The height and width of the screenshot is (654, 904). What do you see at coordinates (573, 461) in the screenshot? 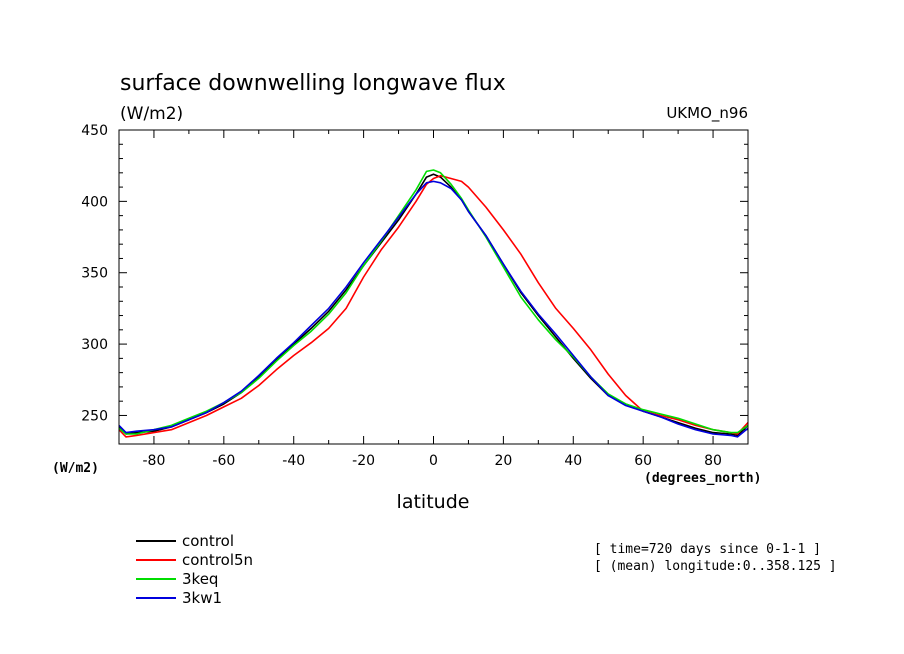
I see `x-tick-label: 40` at bounding box center [573, 461].